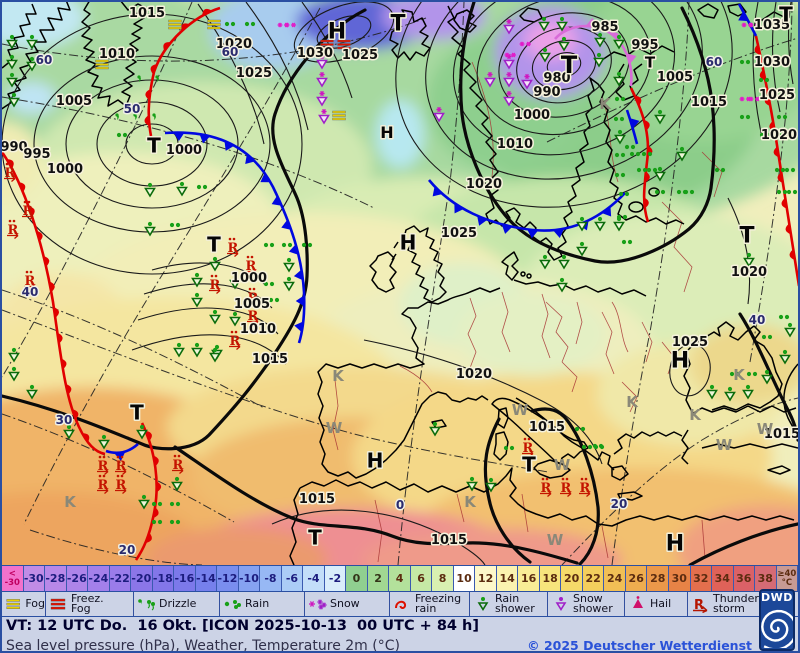 The height and width of the screenshot is (653, 800). I want to click on scale-cell: -2, so click(335, 578).